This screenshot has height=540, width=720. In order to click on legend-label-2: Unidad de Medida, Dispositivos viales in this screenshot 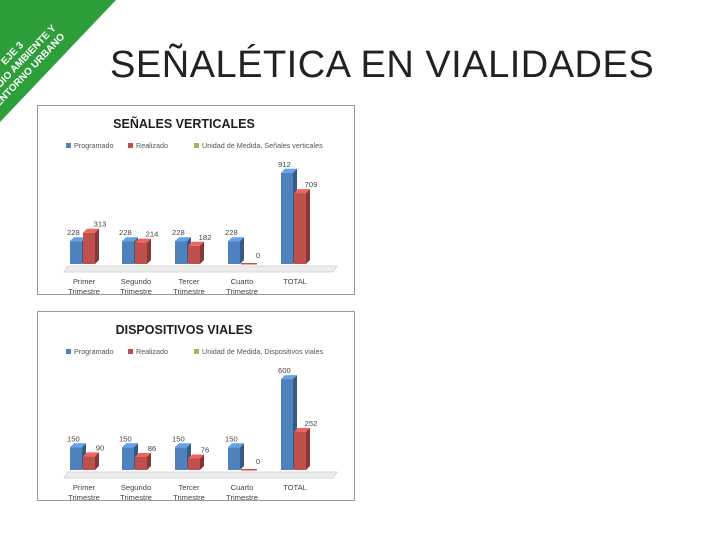, I will do `click(262, 351)`.